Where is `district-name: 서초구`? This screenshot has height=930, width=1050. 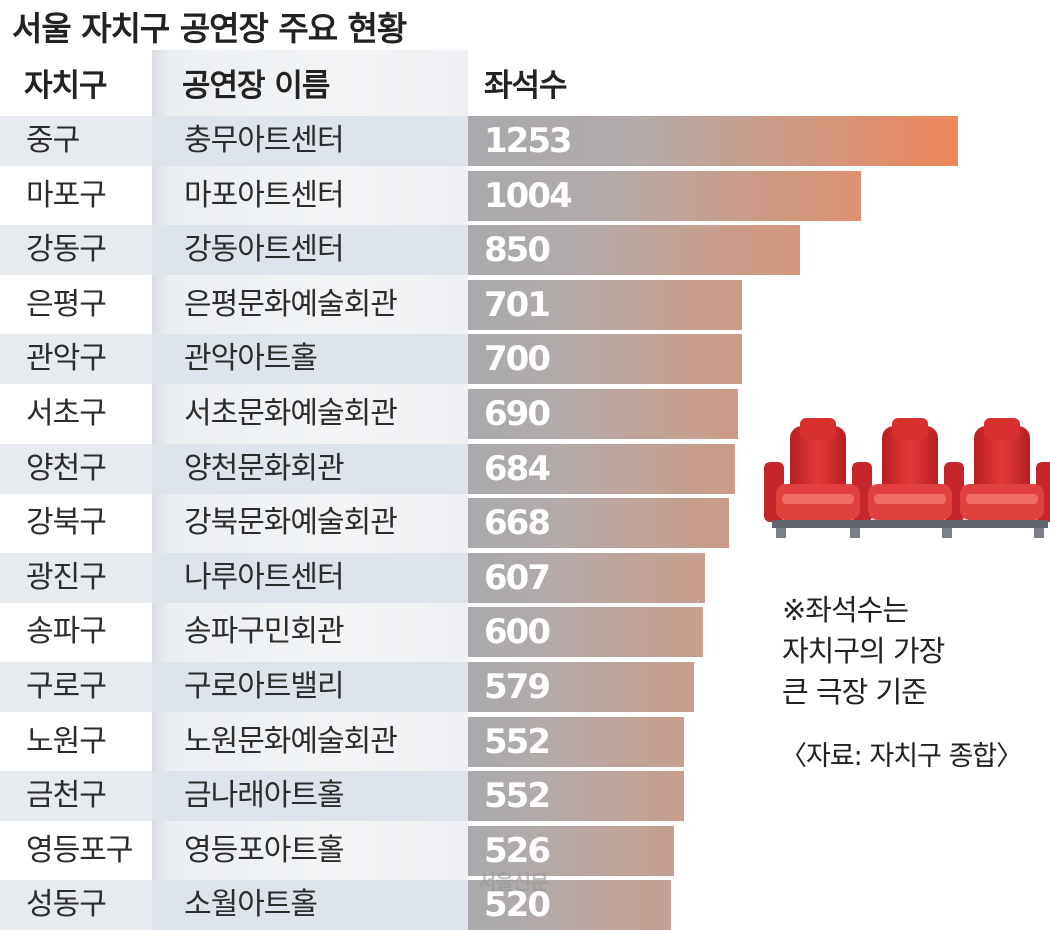
district-name: 서초구 is located at coordinates (66, 413).